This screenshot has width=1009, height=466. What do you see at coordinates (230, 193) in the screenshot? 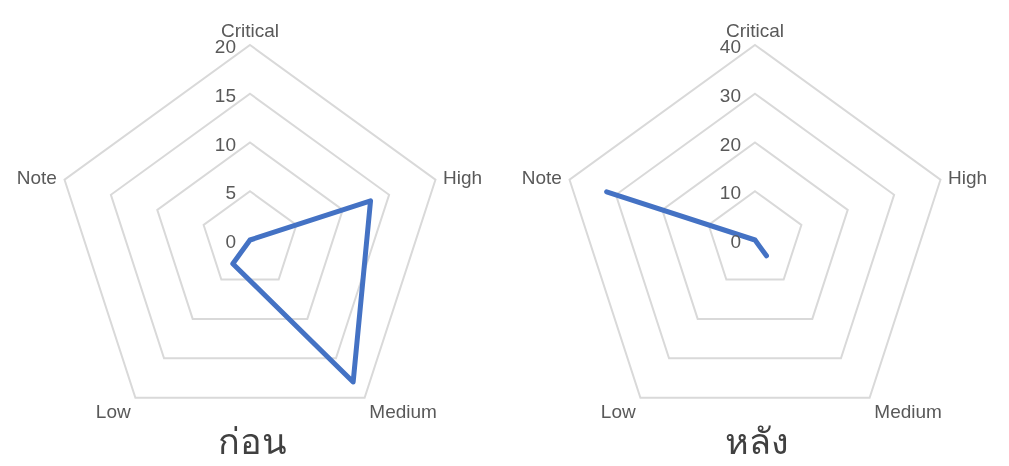
I see `y-tick-label: 5` at bounding box center [230, 193].